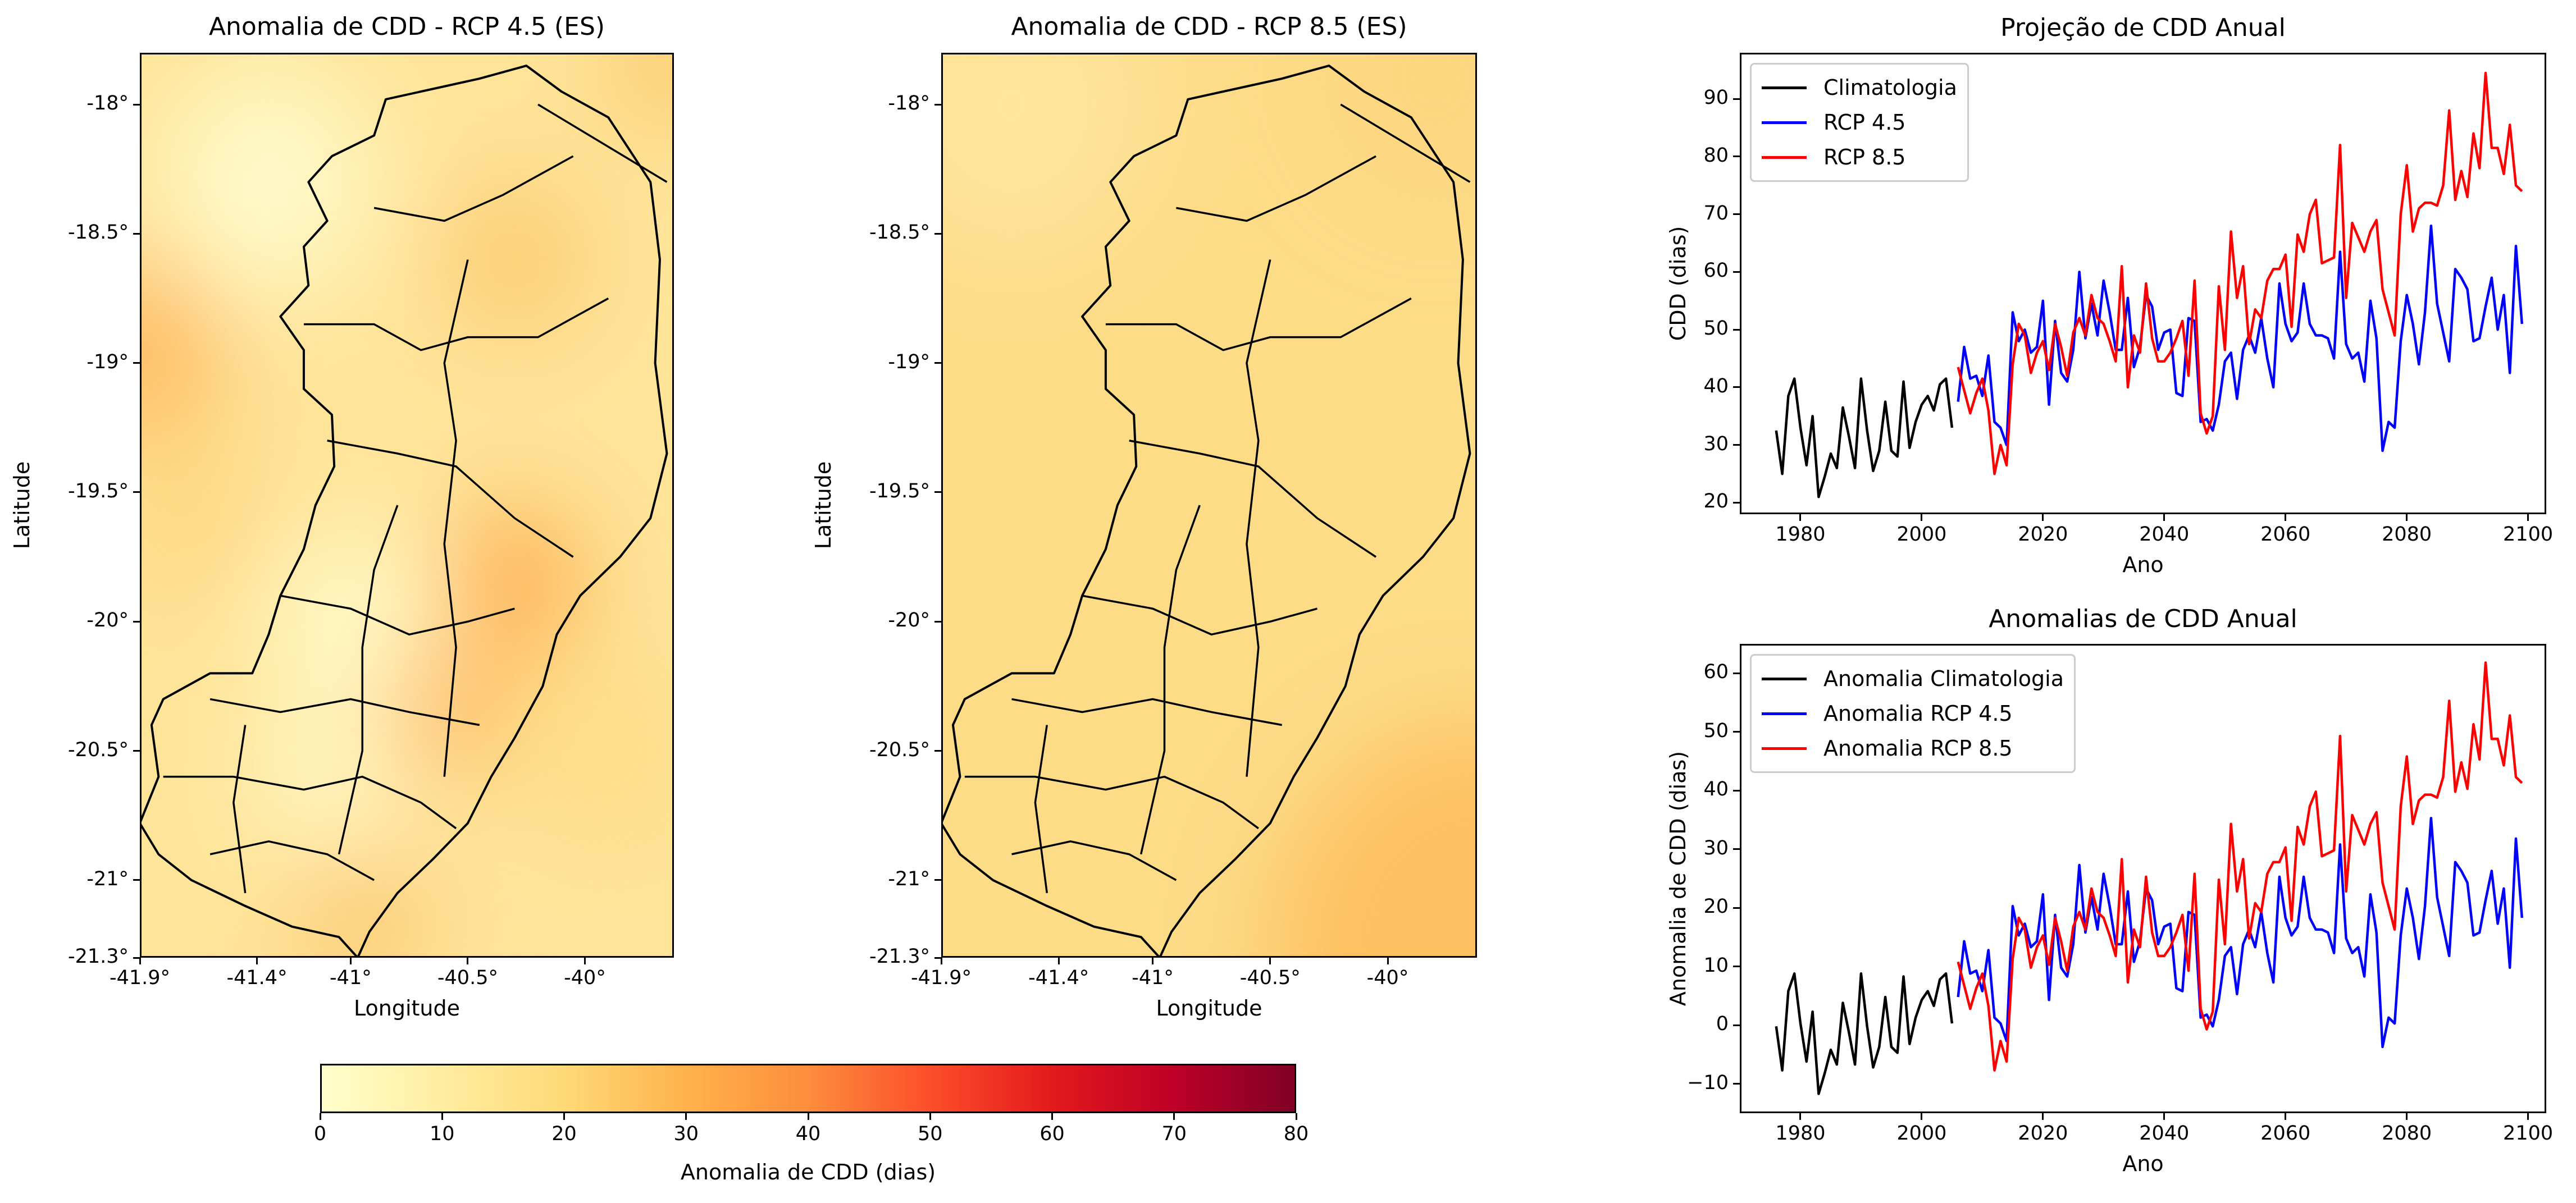  I want to click on x-axis-label: Ano, so click(2143, 564).